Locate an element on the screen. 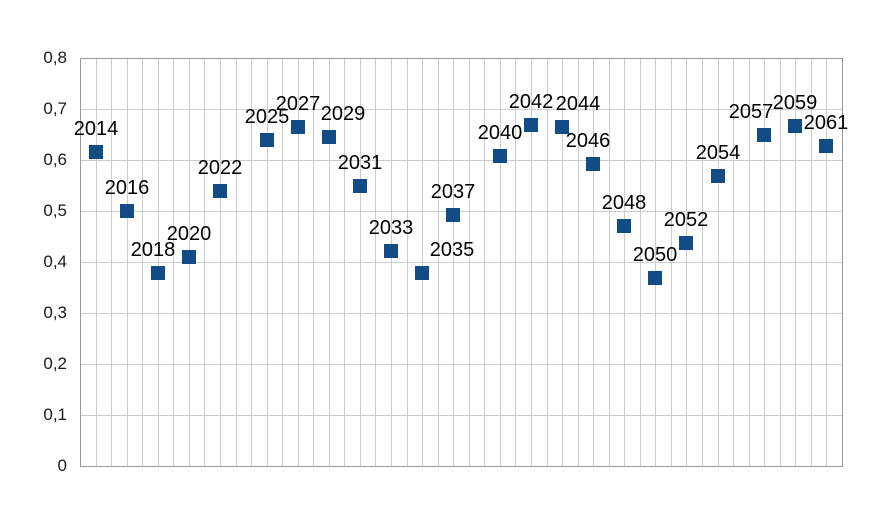 This screenshot has height=512, width=875. y-axis-tick-label: 0,2 is located at coordinates (55, 363).